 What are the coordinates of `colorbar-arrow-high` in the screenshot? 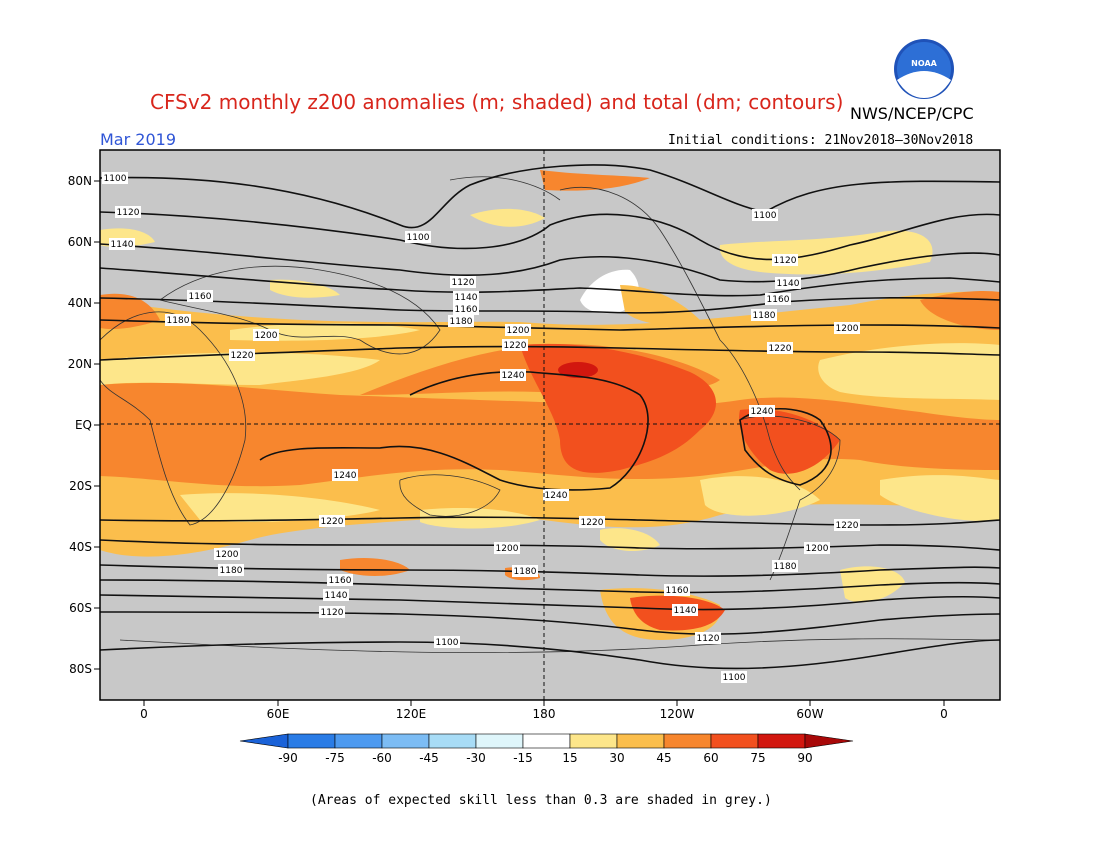 It's located at (829, 741).